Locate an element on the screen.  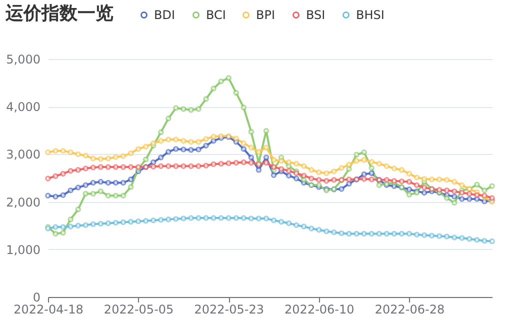
x-tick-label: 2022-06-10 is located at coordinates (319, 309).